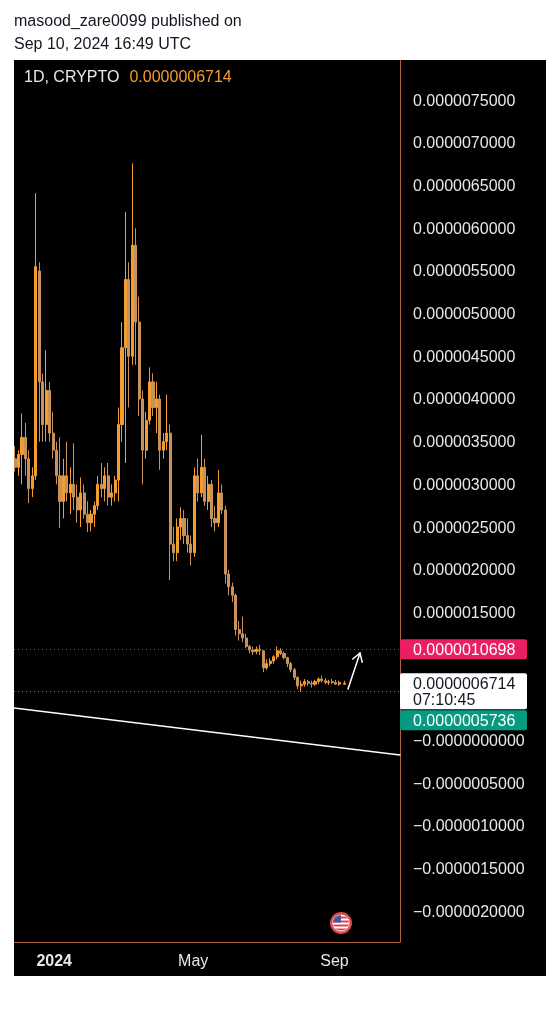  I want to click on y-tick-label: 0.0000065000, so click(464, 186).